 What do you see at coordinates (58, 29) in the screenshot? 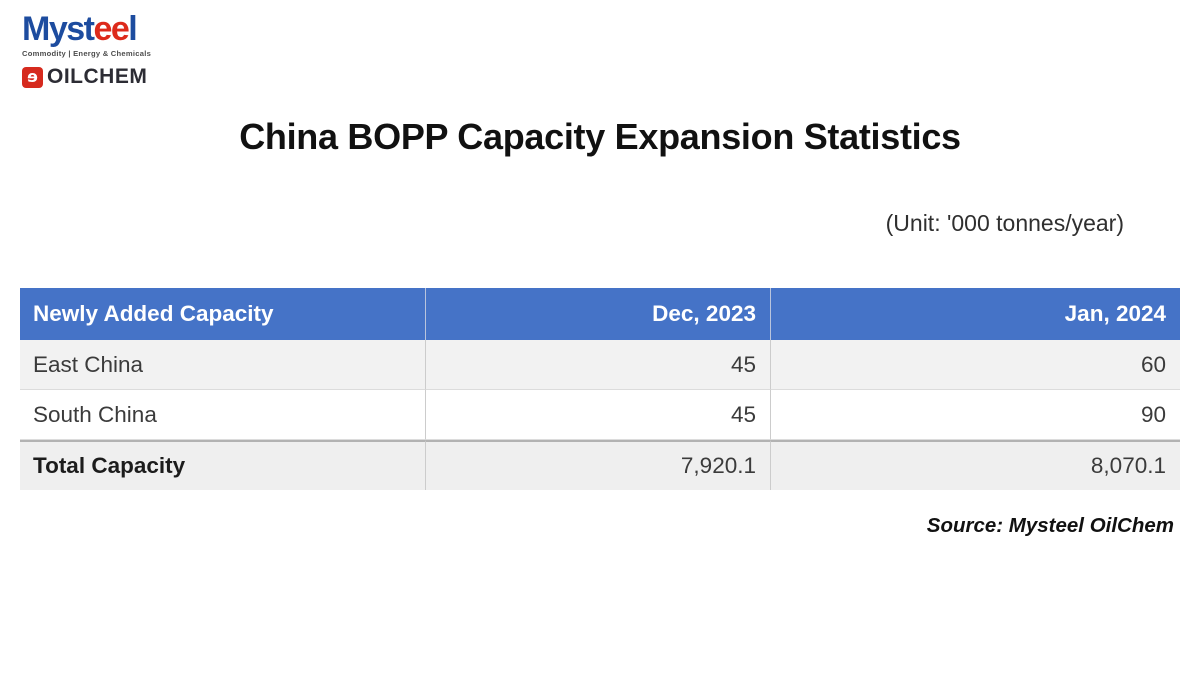
I see `wordmark-prefix: Myst` at bounding box center [58, 29].